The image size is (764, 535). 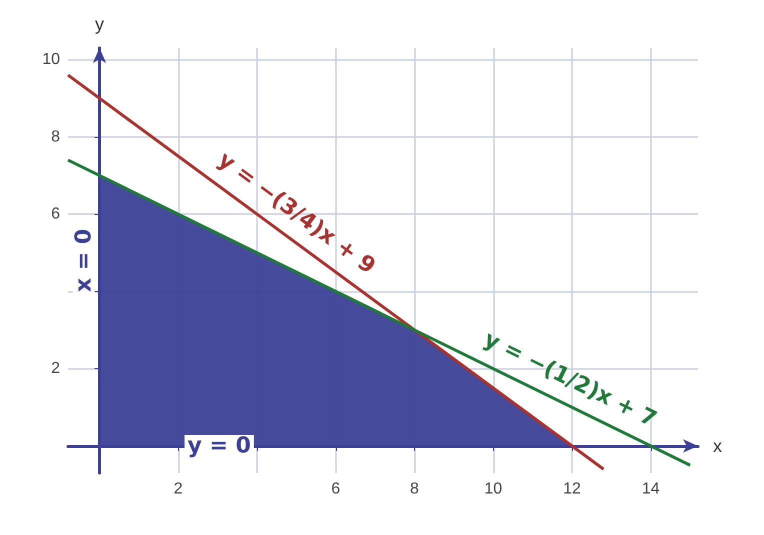 I want to click on x-tick-label: 6, so click(x=335, y=489).